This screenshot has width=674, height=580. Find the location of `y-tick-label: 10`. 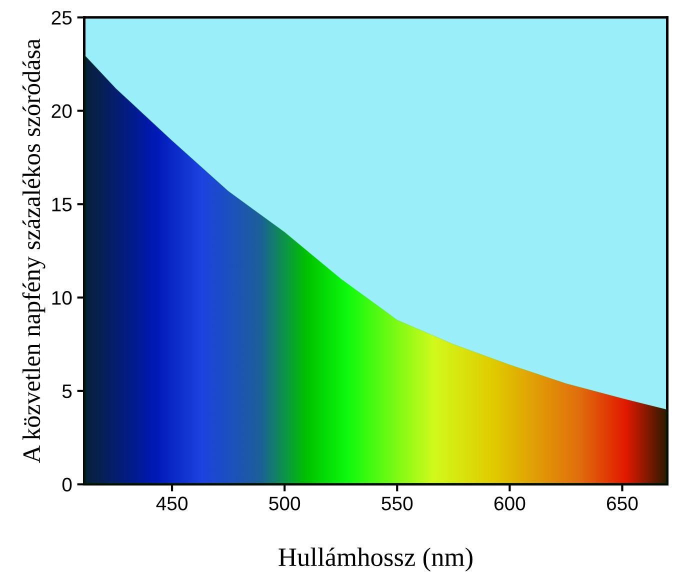

y-tick-label: 10 is located at coordinates (62, 298).